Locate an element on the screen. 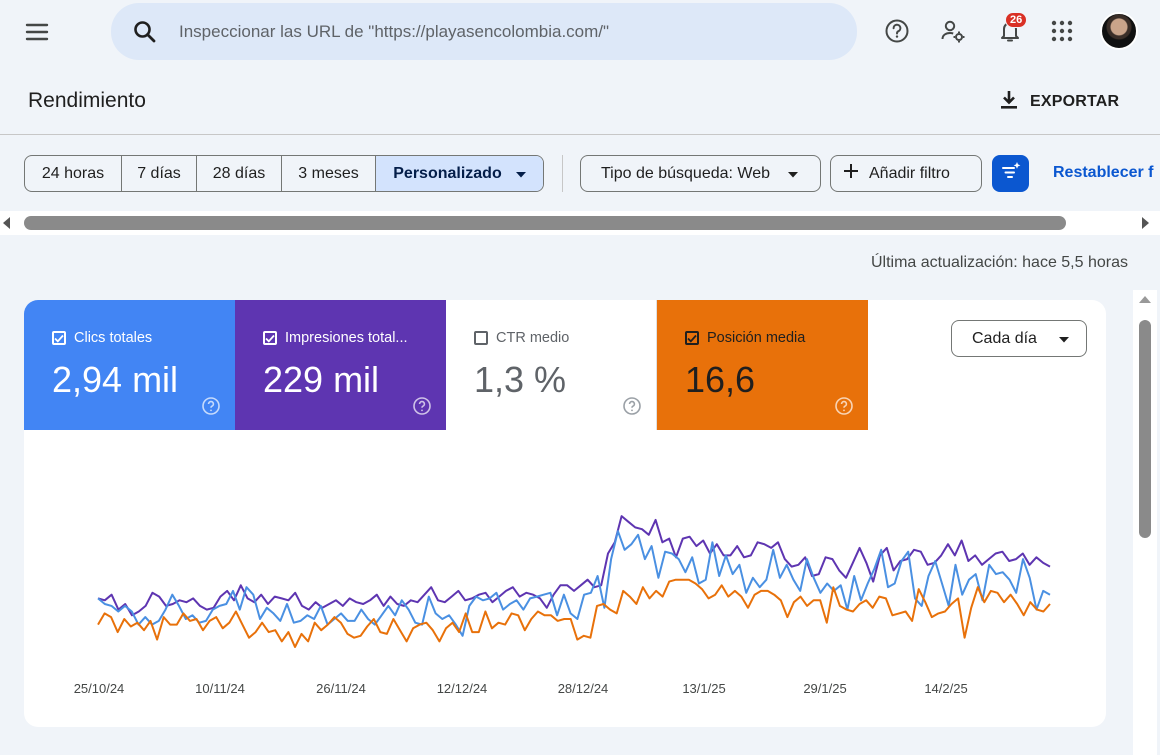  metric-value: 229 mil is located at coordinates (321, 379).